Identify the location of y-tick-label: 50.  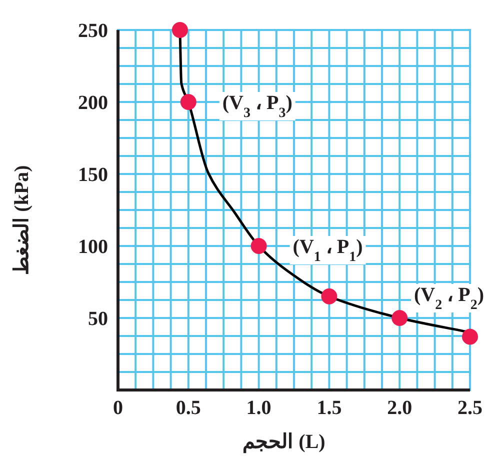
(98, 319).